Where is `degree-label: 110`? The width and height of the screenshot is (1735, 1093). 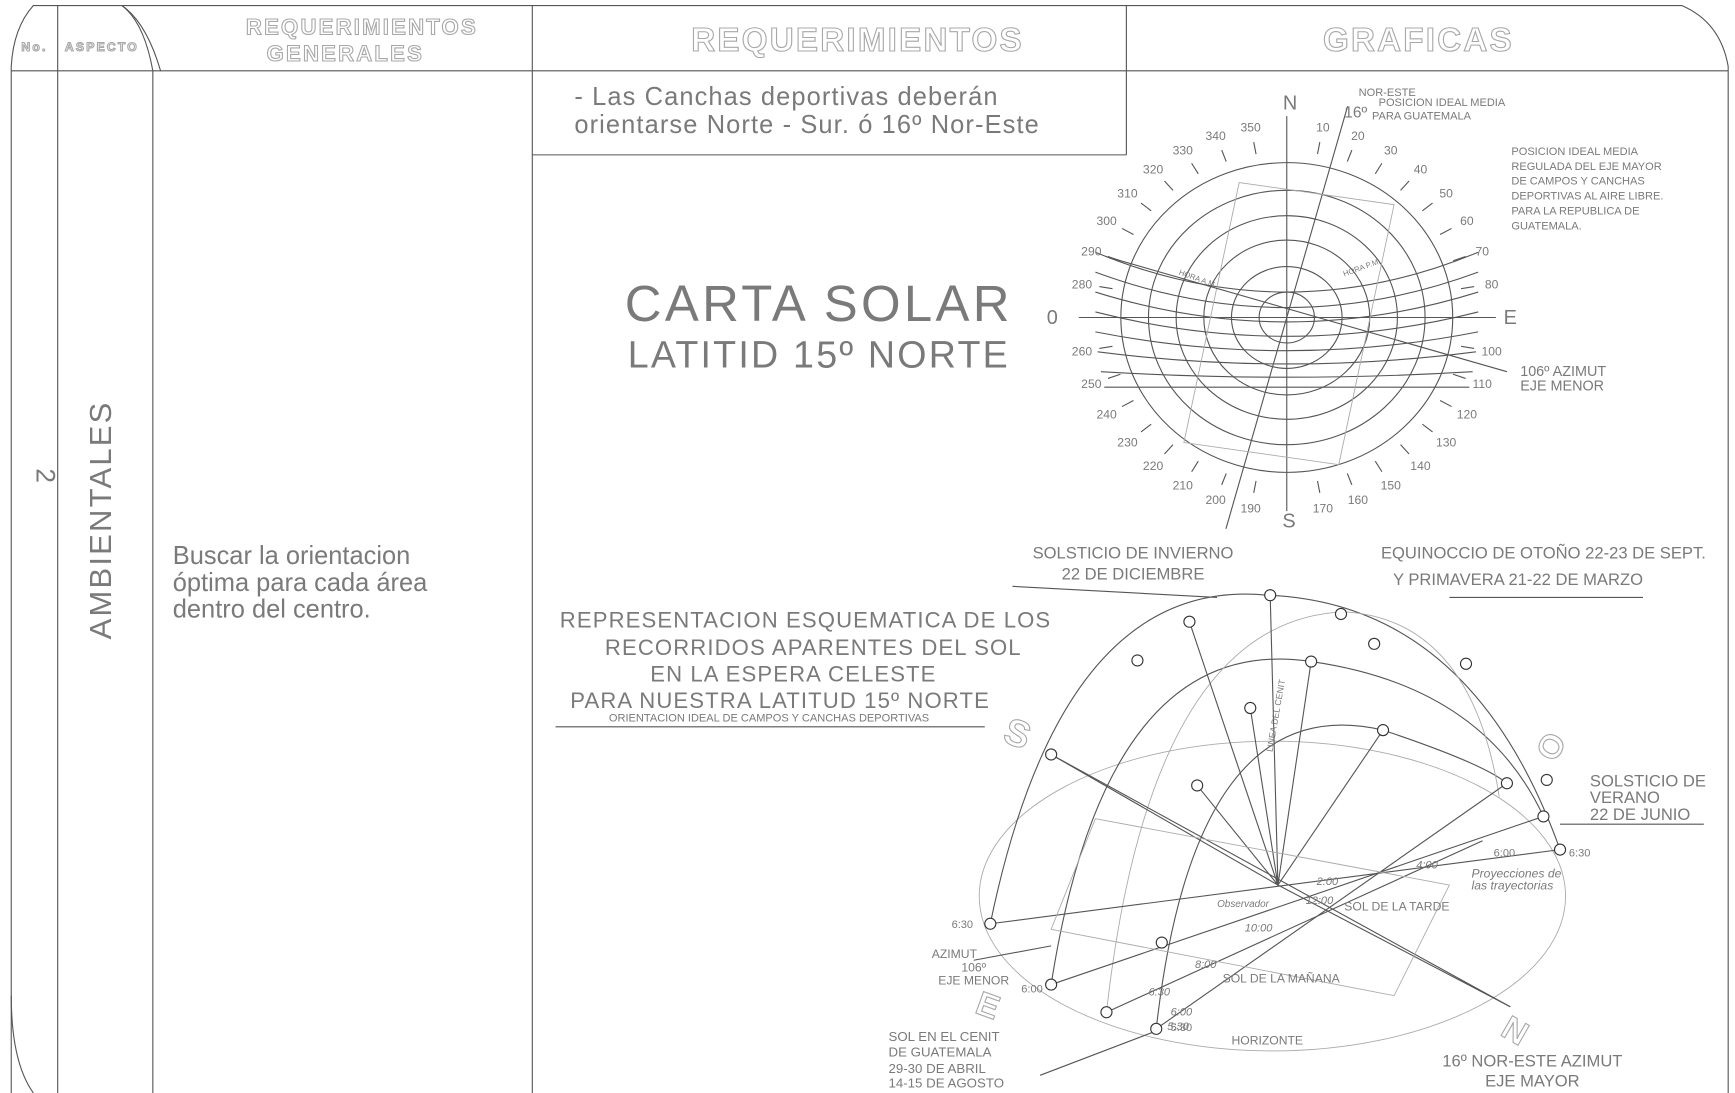
degree-label: 110 is located at coordinates (1483, 384).